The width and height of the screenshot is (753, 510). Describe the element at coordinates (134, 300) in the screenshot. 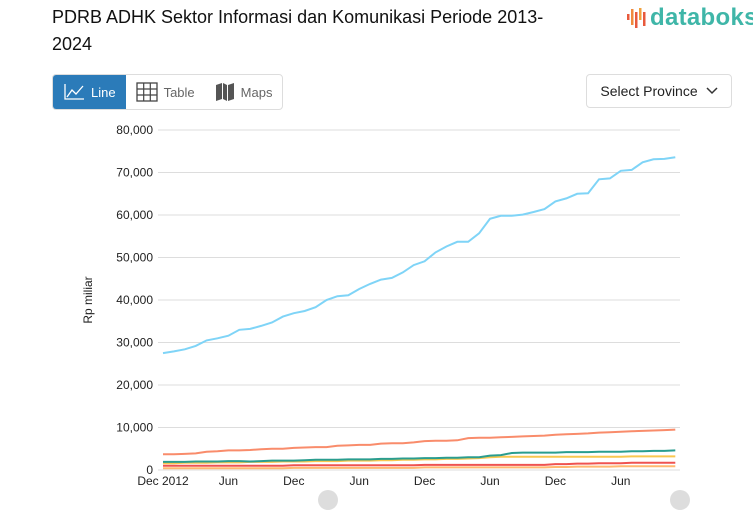

I see `y-tick-label: 40,000` at that location.